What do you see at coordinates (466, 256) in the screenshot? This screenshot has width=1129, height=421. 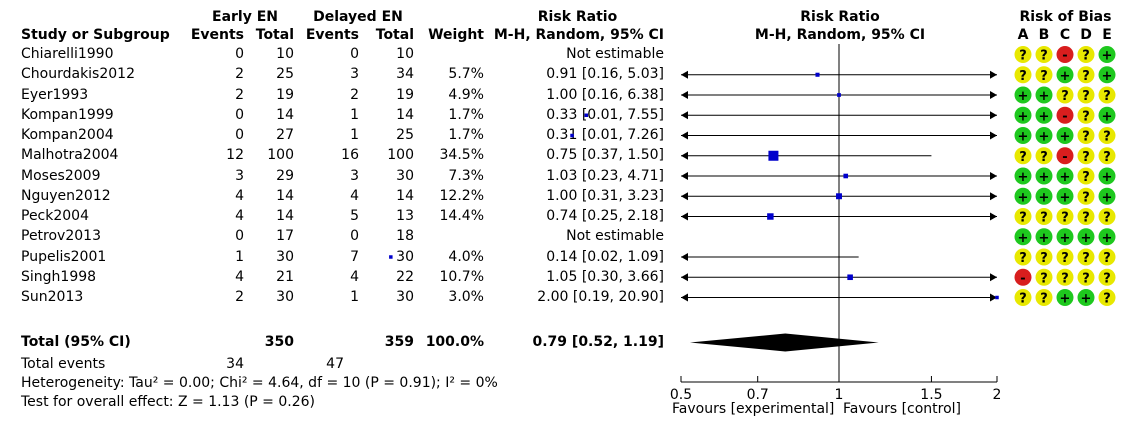 I see `weight-cell: 4.0%` at bounding box center [466, 256].